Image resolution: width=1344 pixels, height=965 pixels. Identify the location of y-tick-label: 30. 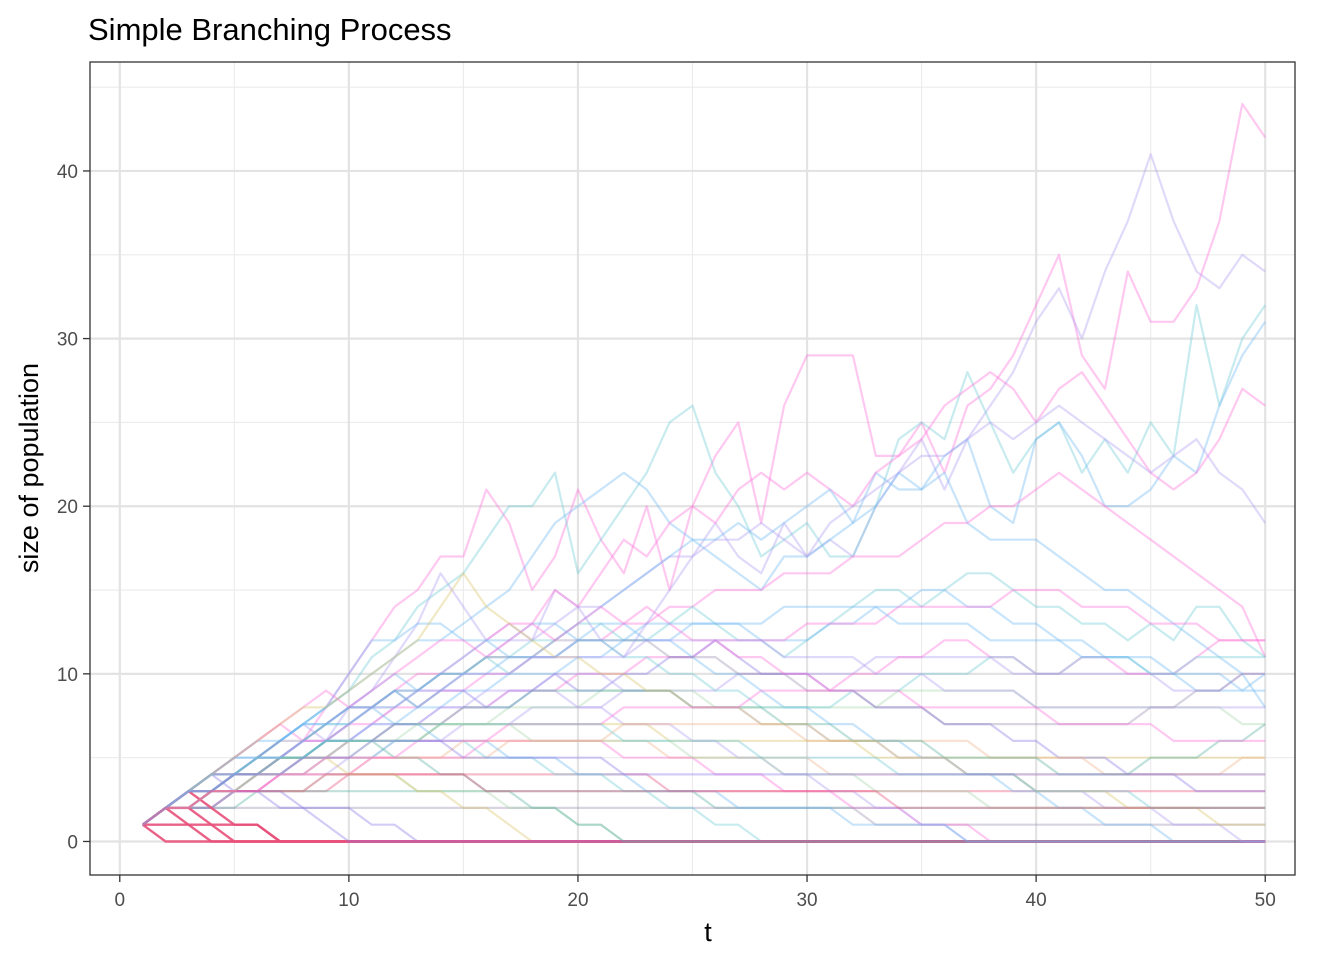
(67, 340).